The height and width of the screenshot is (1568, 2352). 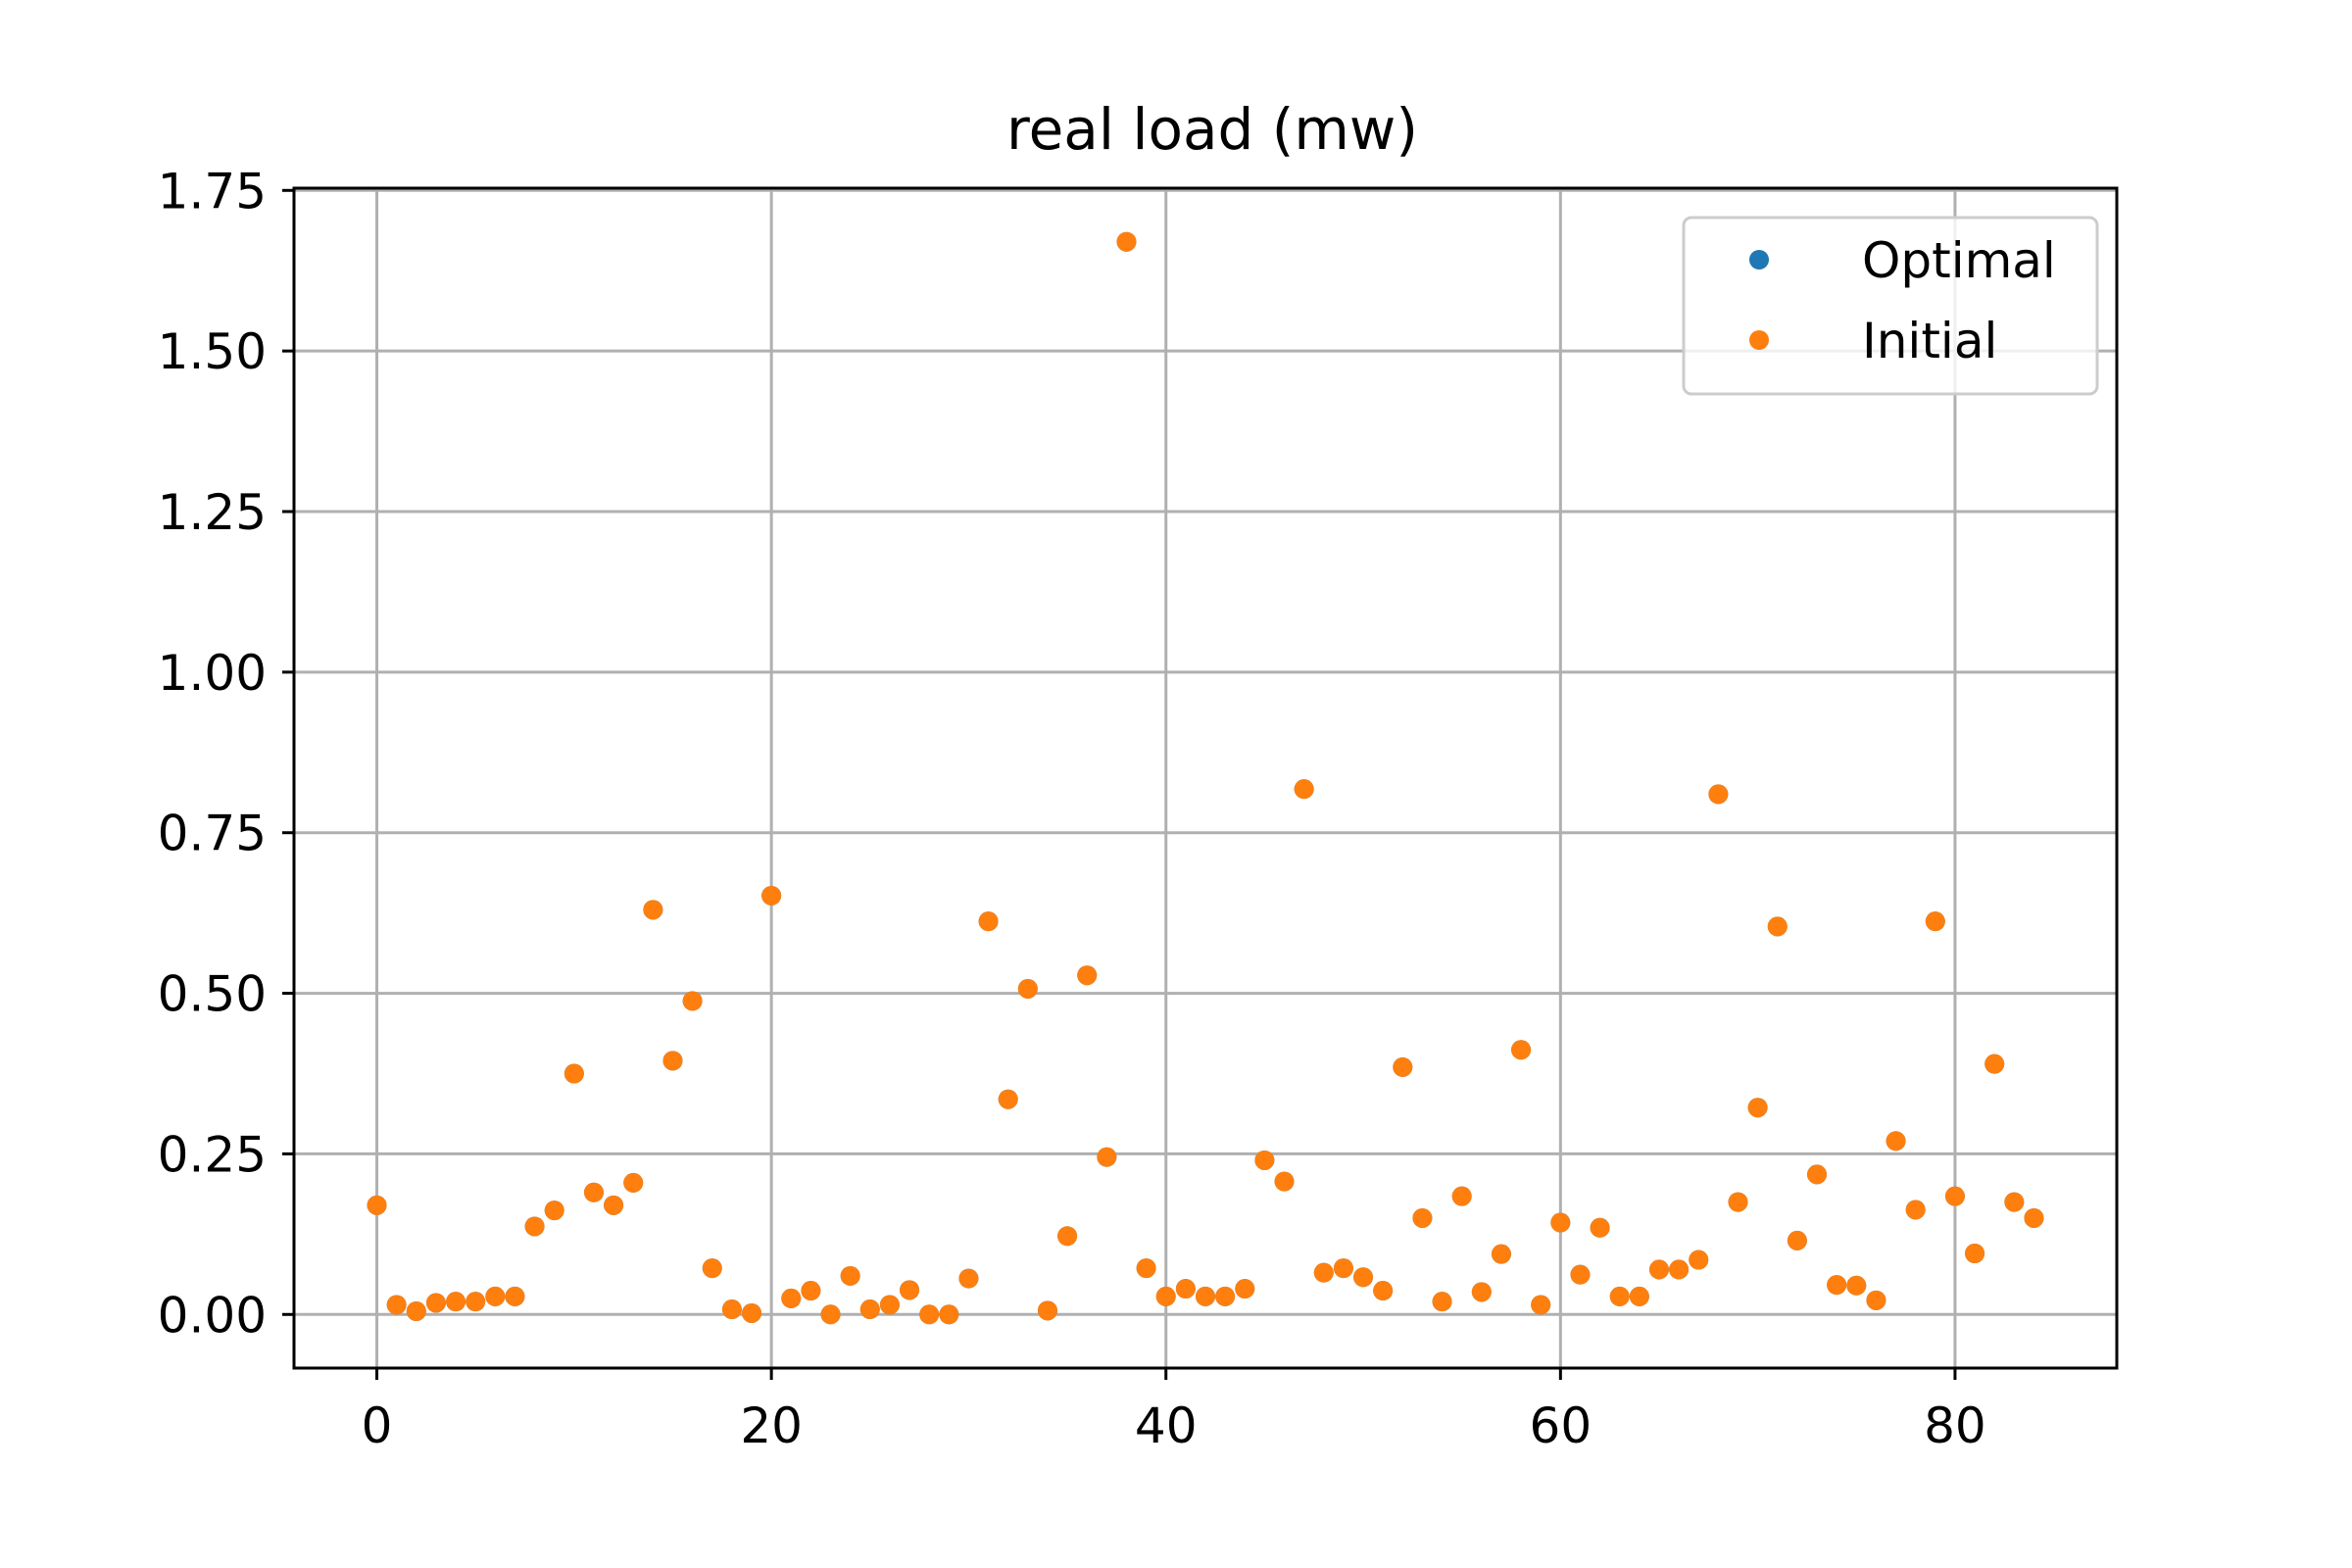 I want to click on x-tick-label: 60, so click(x=1561, y=1425).